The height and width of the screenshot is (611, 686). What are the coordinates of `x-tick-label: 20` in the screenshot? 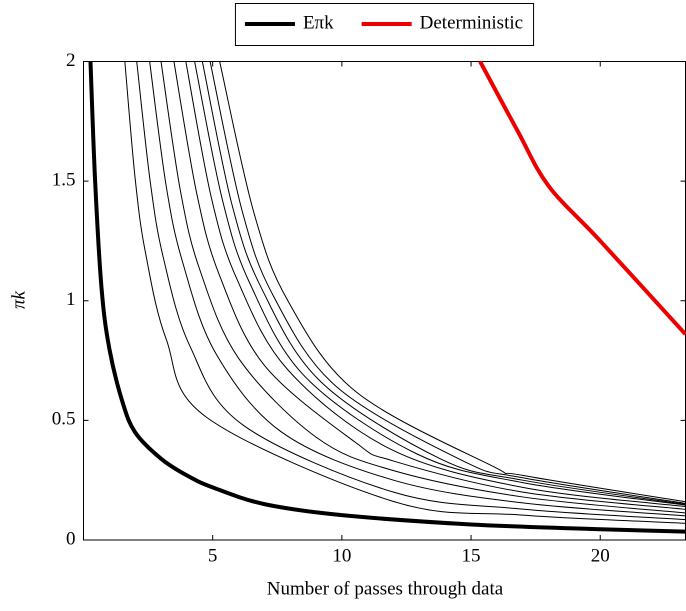 It's located at (600, 555).